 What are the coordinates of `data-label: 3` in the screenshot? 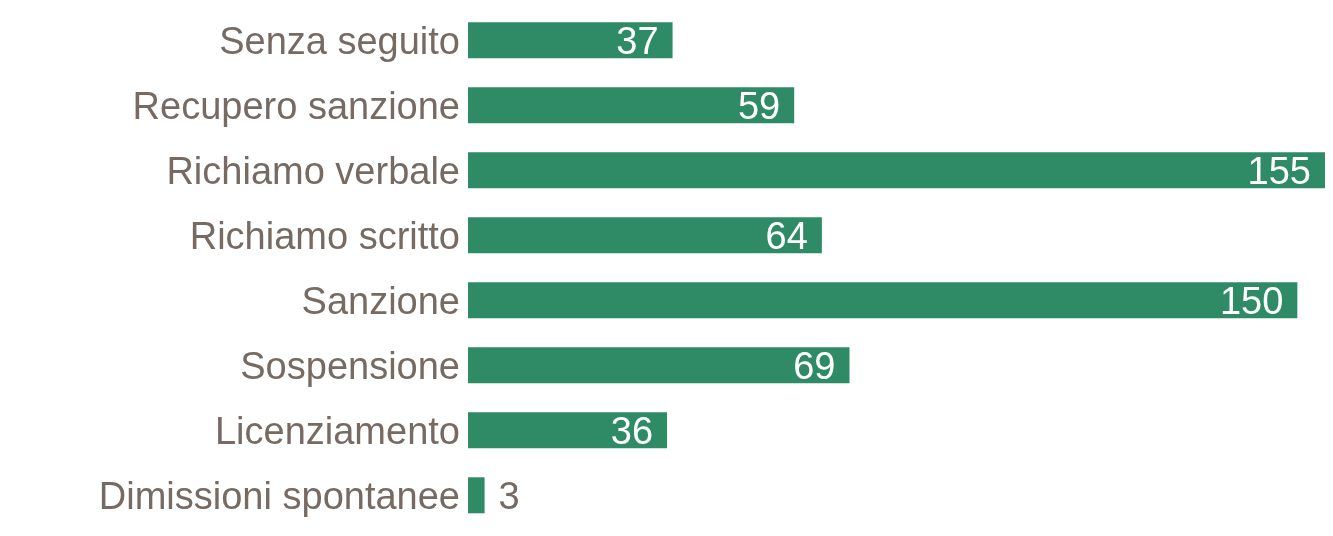 It's located at (509, 495).